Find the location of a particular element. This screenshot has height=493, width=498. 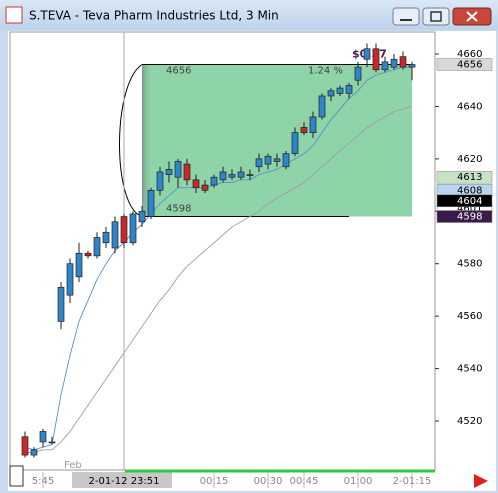

price-marker-label: 4613 is located at coordinates (469, 177).